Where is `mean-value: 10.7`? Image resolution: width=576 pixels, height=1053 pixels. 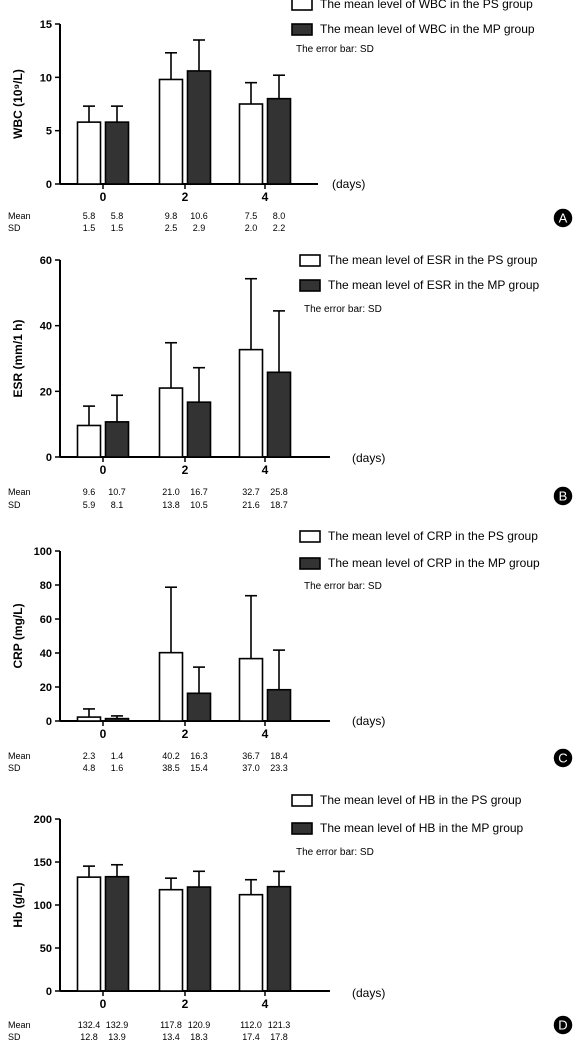
mean-value: 10.7 is located at coordinates (117, 492).